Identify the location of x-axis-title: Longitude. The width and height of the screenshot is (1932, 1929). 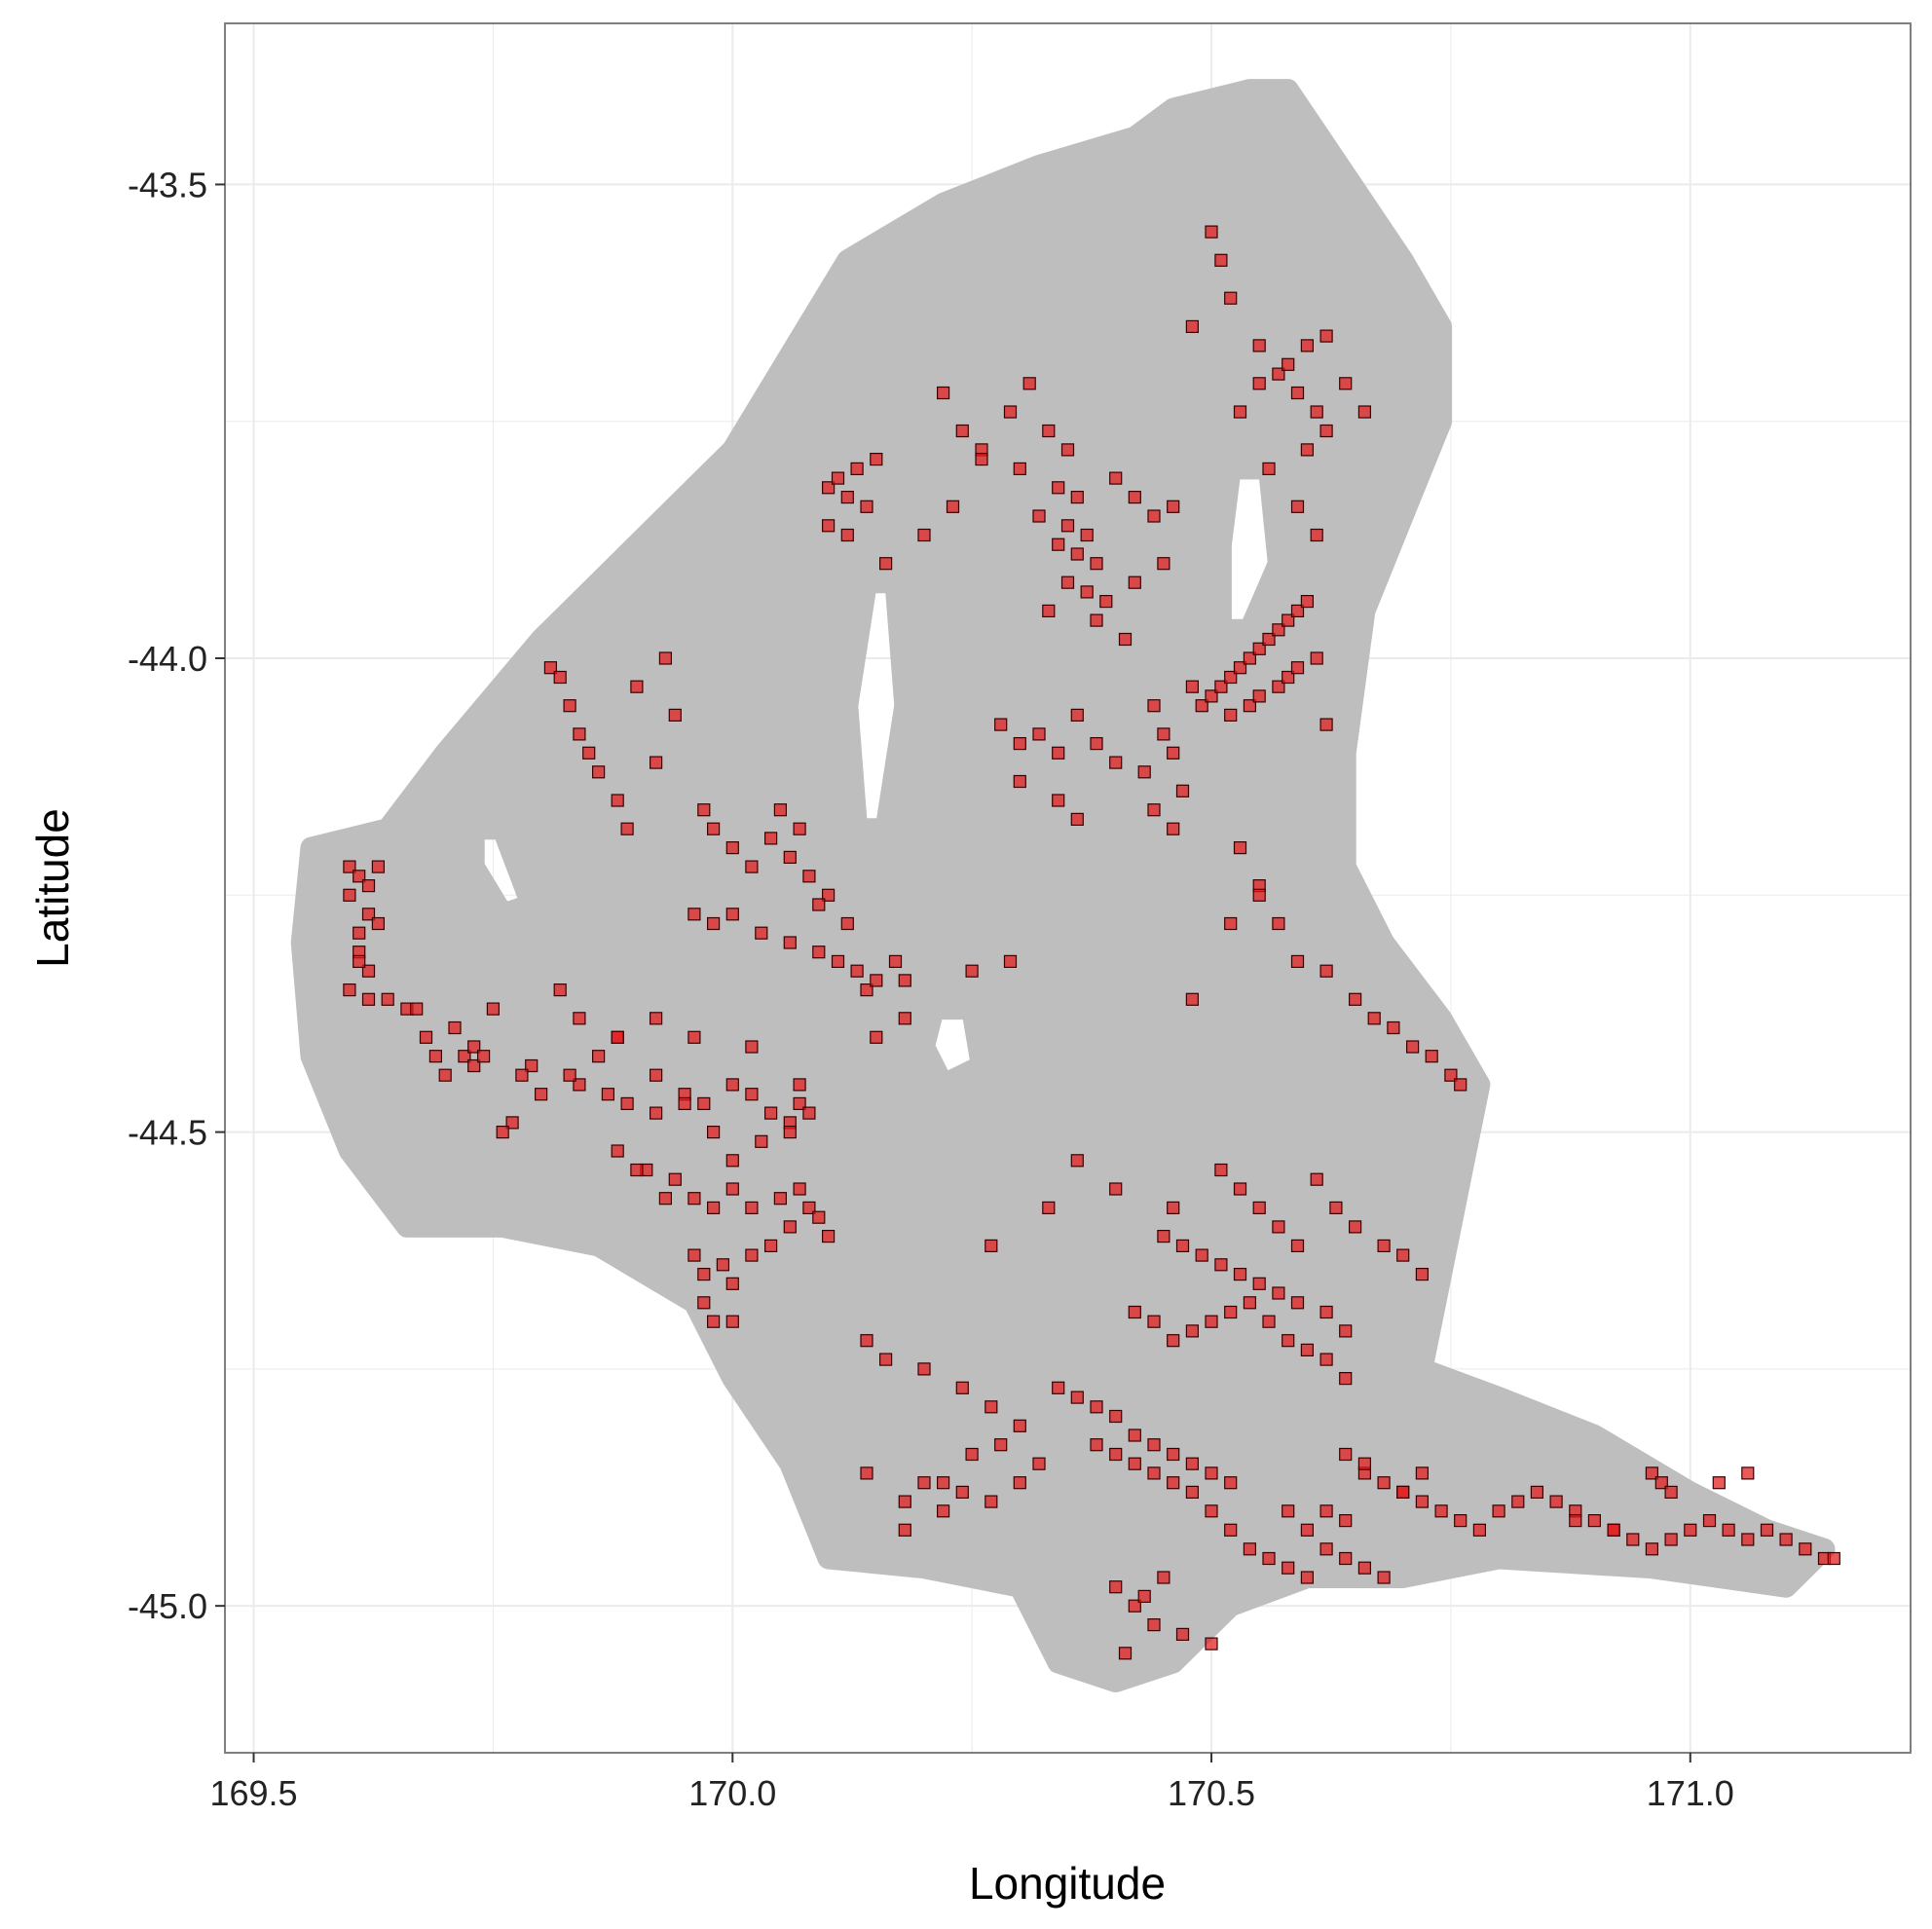
(1067, 1883).